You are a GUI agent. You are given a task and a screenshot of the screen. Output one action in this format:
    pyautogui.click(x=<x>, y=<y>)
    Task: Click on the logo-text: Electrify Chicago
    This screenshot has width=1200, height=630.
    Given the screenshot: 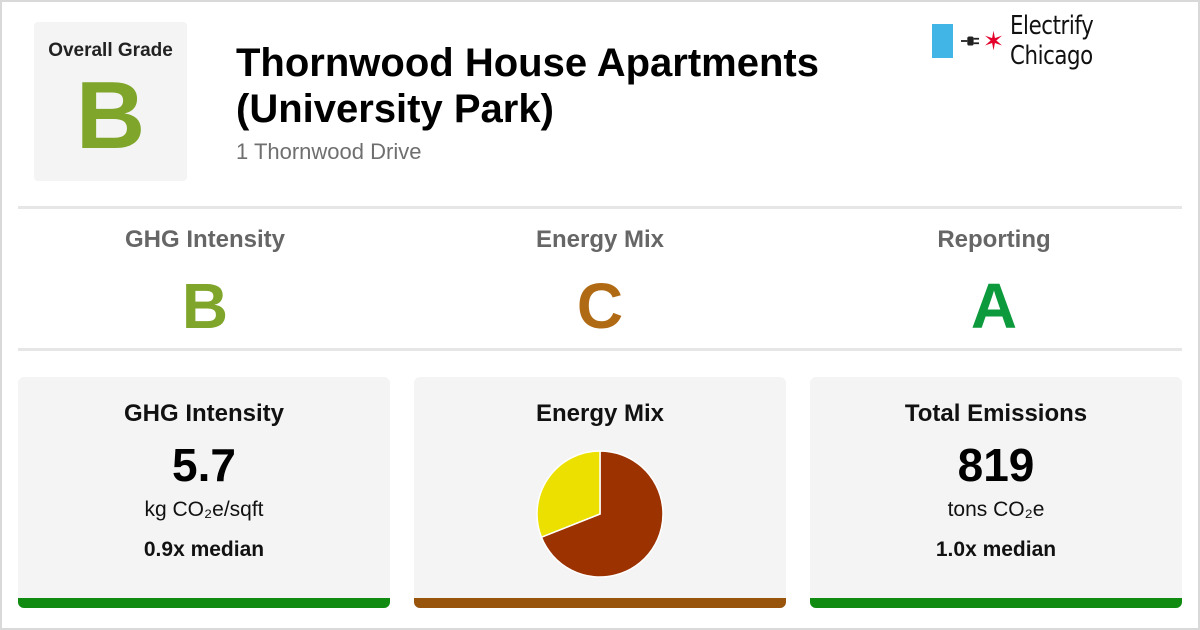 What is the action you would take?
    pyautogui.click(x=1052, y=41)
    